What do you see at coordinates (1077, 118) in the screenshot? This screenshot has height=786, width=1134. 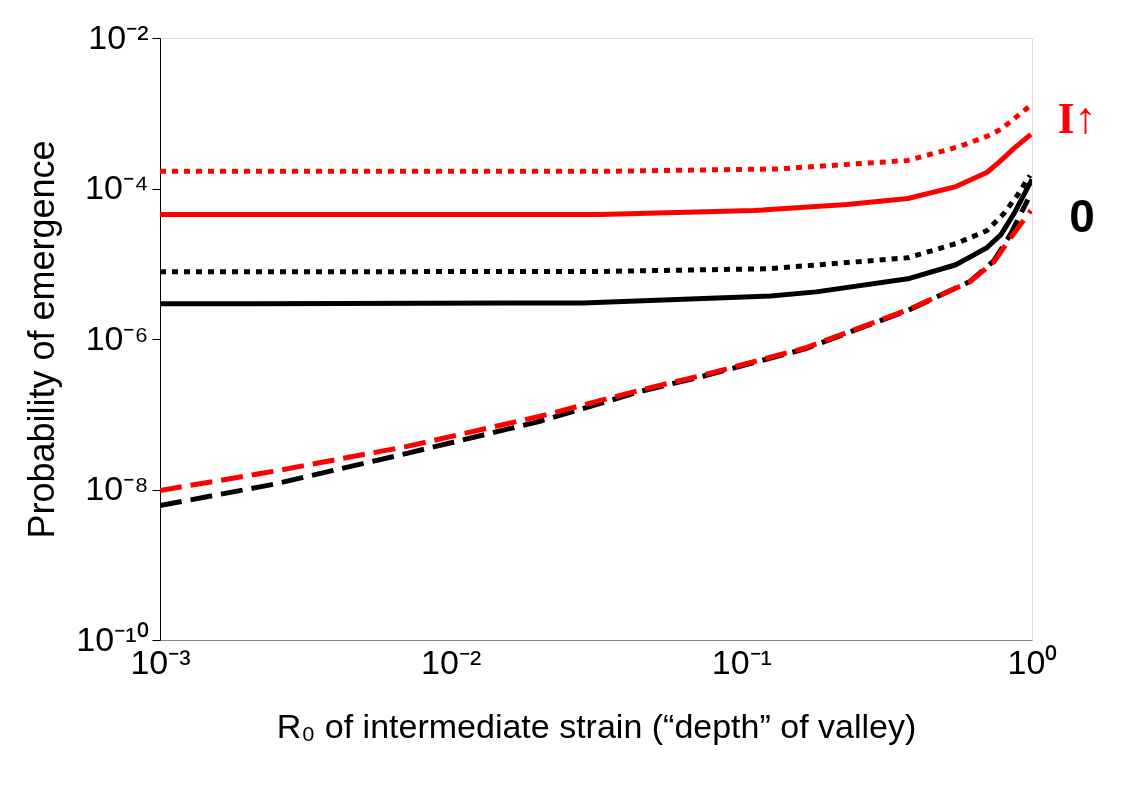 I see `text: I↑` at bounding box center [1077, 118].